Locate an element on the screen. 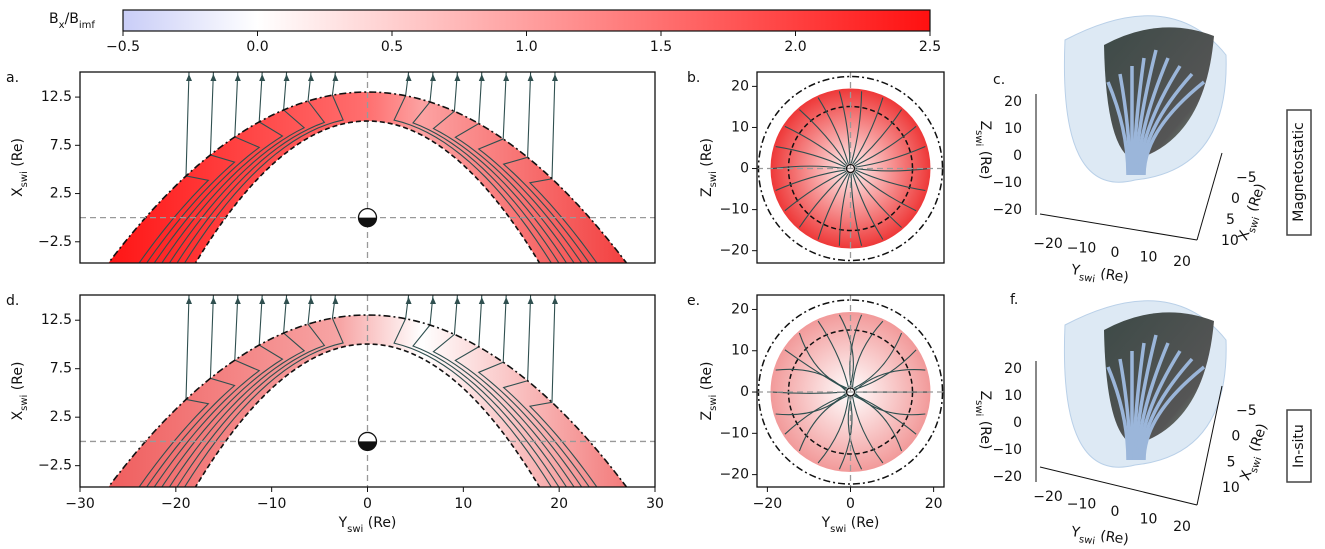 The height and width of the screenshot is (549, 1325). colorbar-tick-label: 0.5 is located at coordinates (392, 47).